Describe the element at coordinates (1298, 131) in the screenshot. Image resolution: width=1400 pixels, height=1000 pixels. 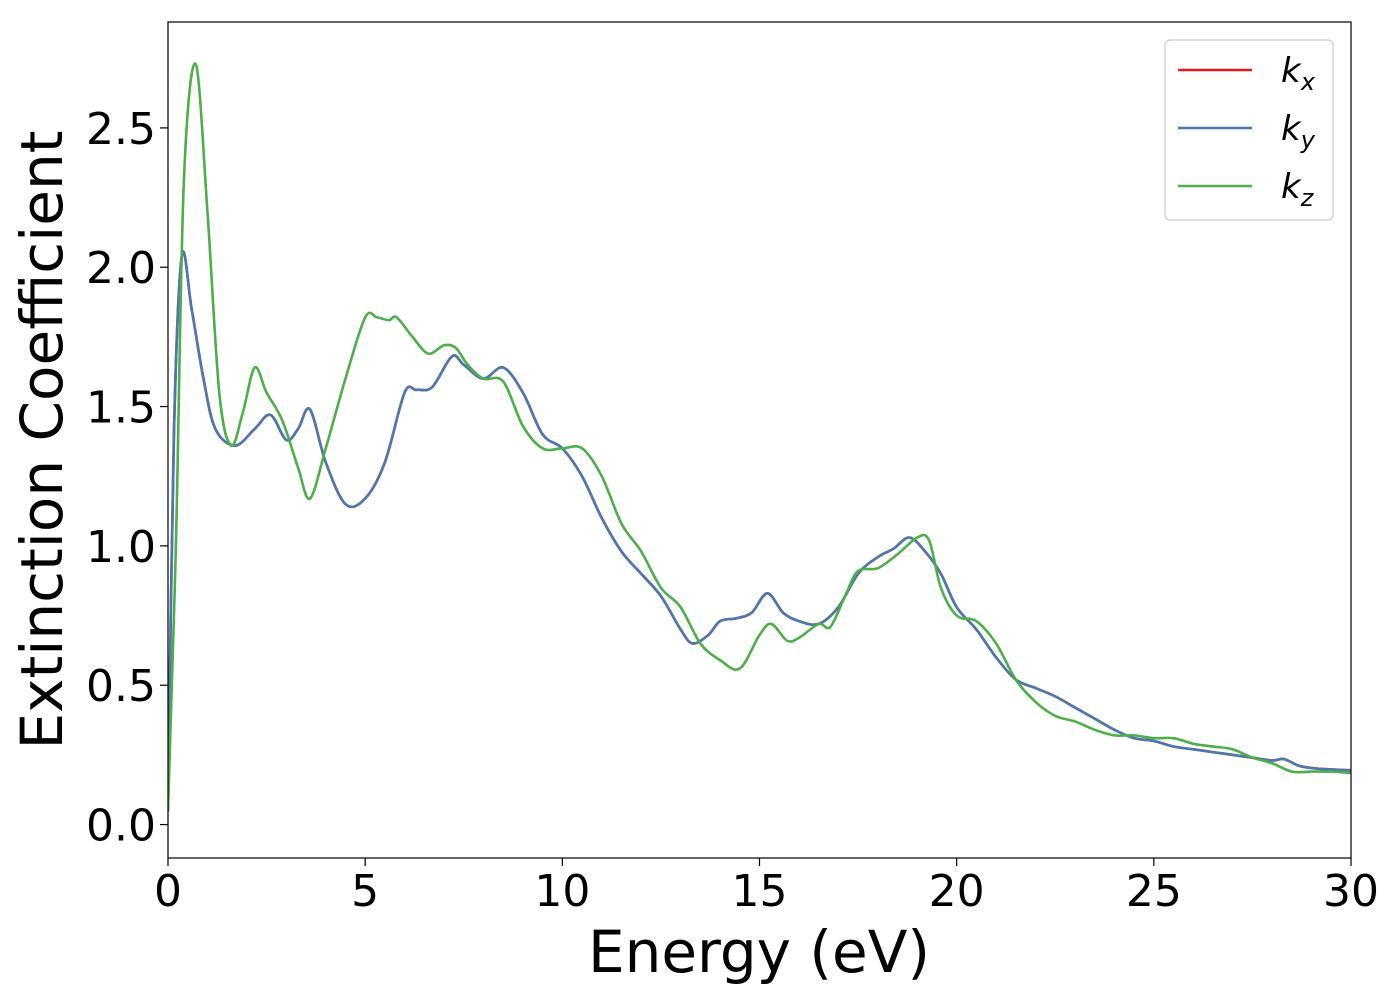
I see `legend-label-ky: ky` at that location.